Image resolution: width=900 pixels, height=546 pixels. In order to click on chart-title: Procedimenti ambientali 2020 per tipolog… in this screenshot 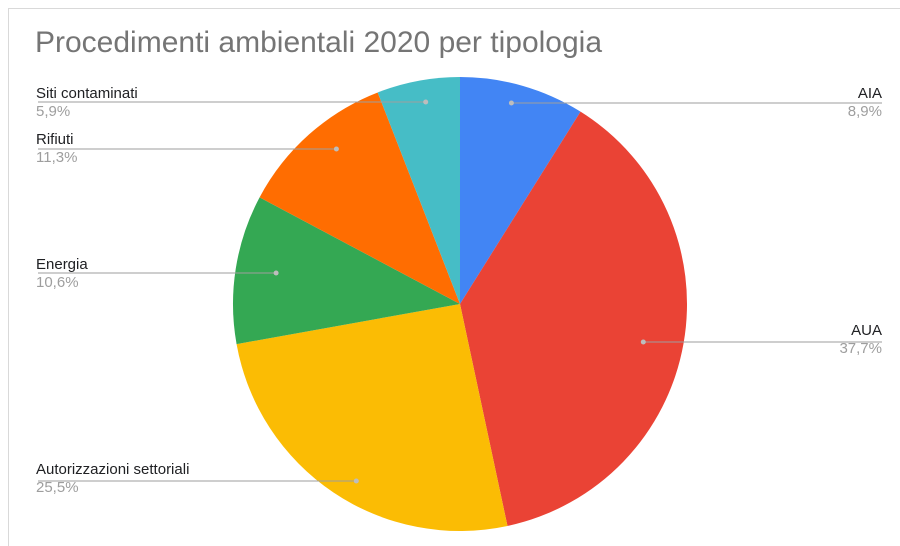, I will do `click(319, 42)`.